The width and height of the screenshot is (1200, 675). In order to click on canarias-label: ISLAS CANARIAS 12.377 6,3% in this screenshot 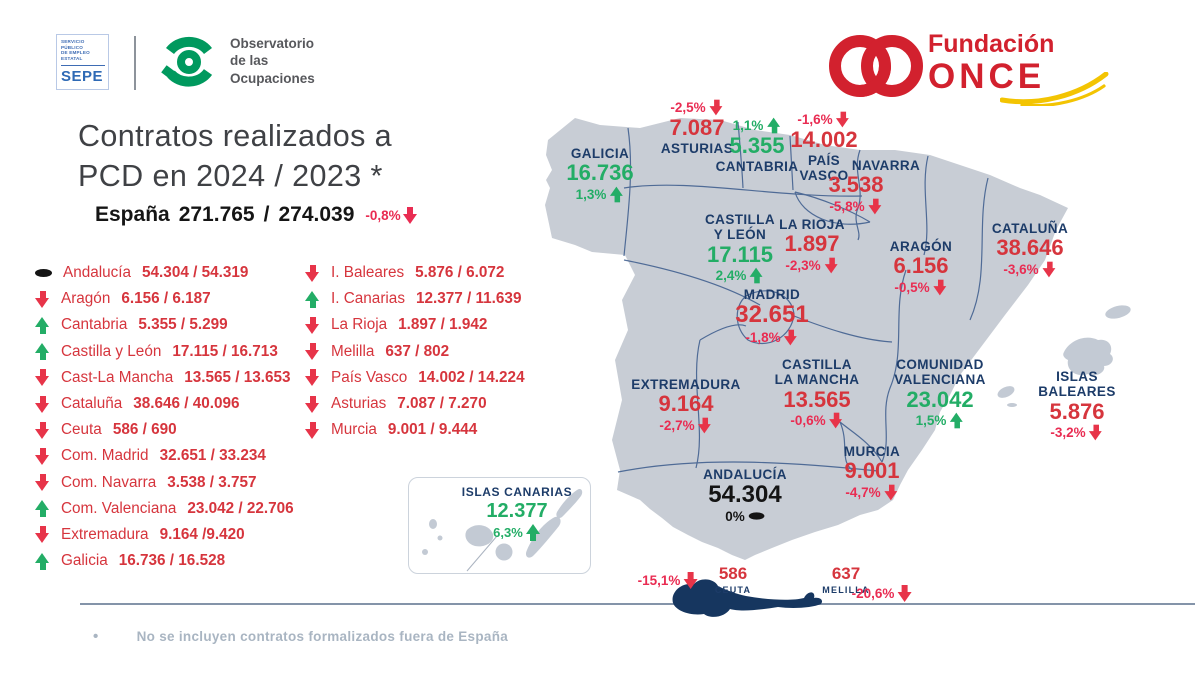, I will do `click(517, 513)`.